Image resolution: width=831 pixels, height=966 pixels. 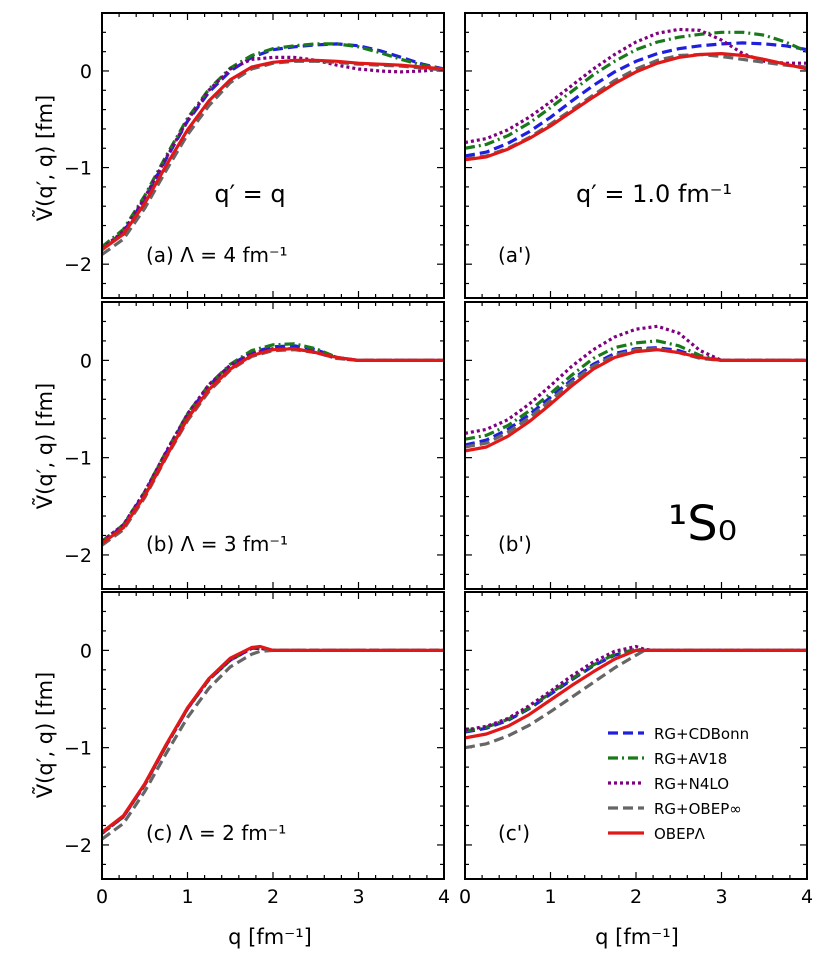 I want to click on legend-label: RG+AV18, so click(x=690, y=759).